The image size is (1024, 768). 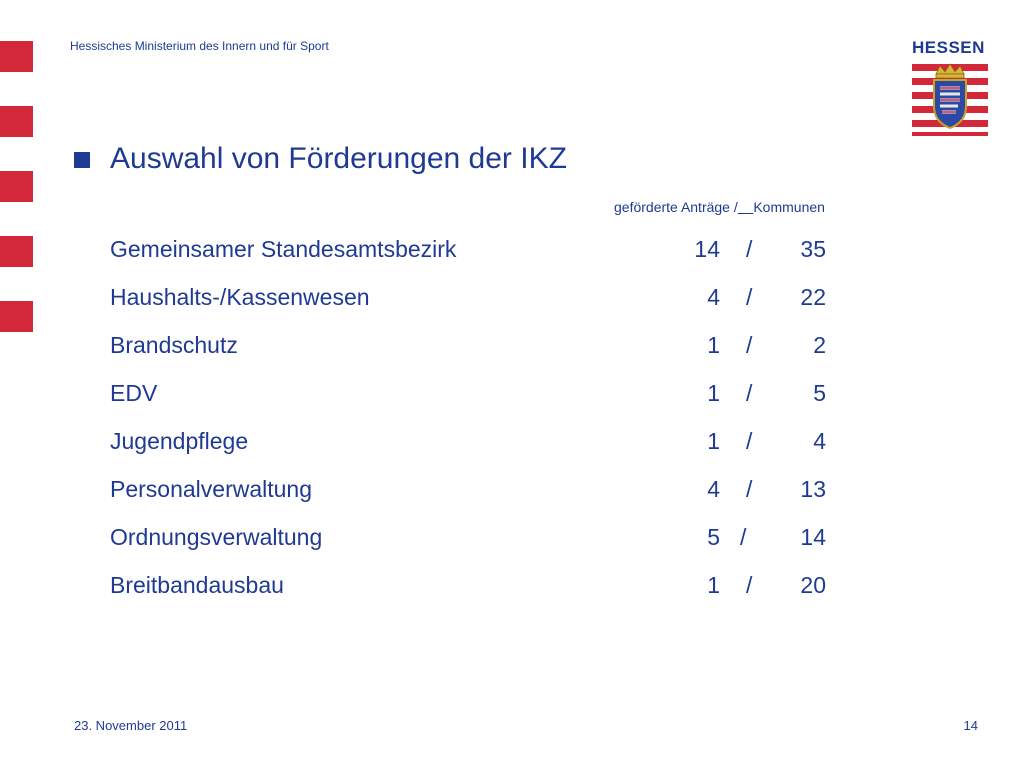 I want to click on table-row: Jugendpflege 1 / 4, so click(x=475, y=444).